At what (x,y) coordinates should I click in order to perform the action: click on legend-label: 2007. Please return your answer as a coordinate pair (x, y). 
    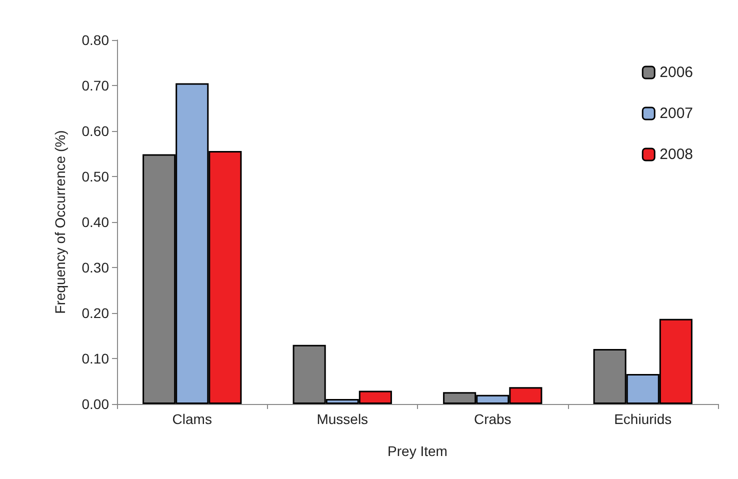
    Looking at the image, I should click on (677, 113).